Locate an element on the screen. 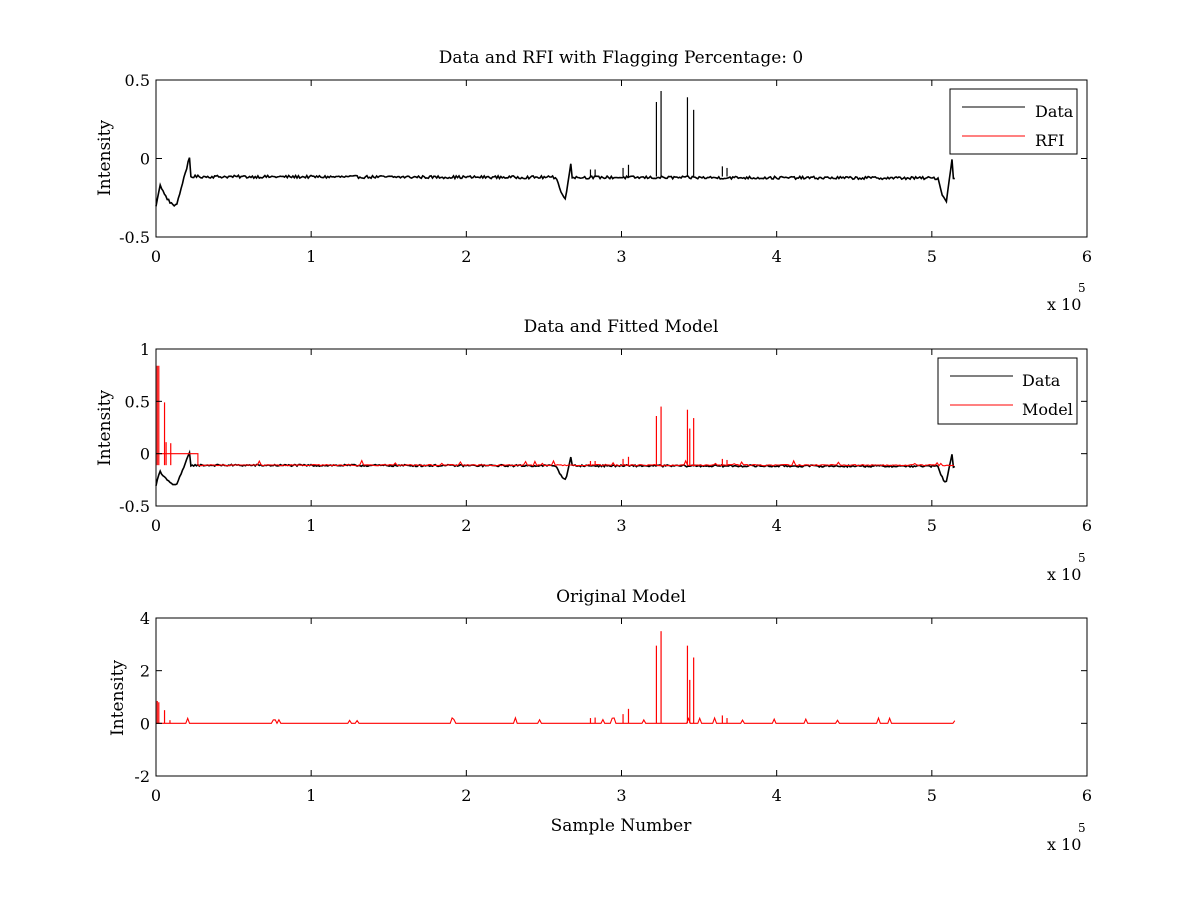 The height and width of the screenshot is (900, 1200). y-tick-label: -2 is located at coordinates (142, 776).